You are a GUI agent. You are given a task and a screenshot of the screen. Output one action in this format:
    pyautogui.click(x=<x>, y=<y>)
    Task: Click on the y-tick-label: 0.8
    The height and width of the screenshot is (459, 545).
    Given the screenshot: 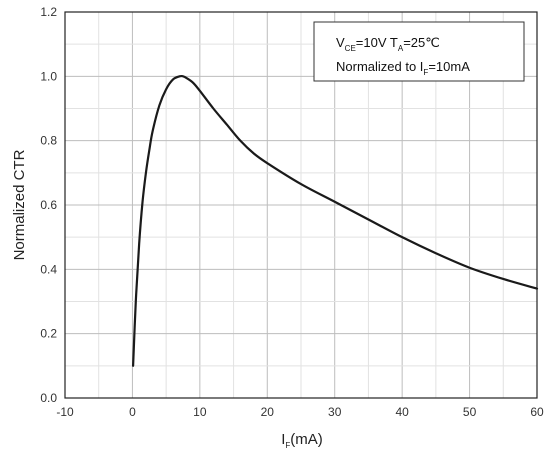 What is the action you would take?
    pyautogui.click(x=48, y=141)
    